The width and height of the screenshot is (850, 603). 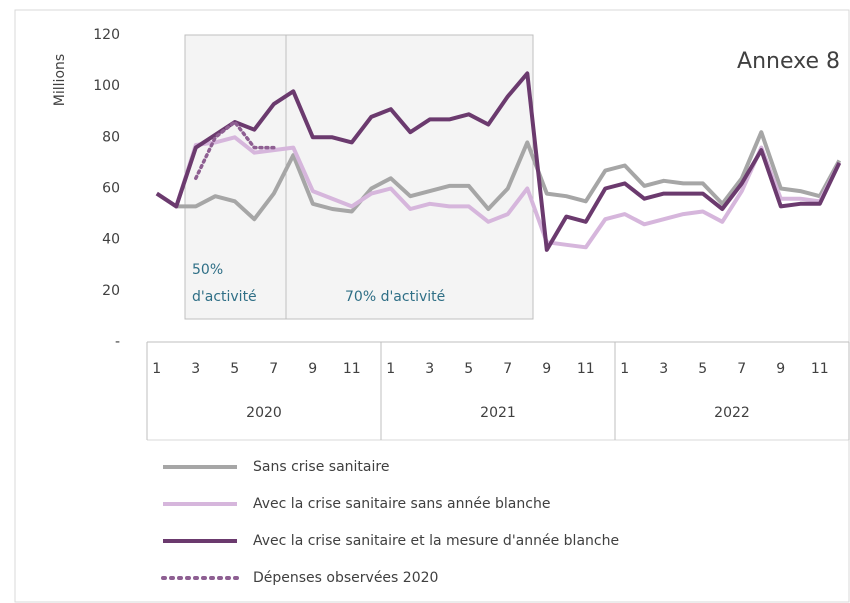 What do you see at coordinates (117, 342) in the screenshot?
I see `y-tick-label: -` at bounding box center [117, 342].